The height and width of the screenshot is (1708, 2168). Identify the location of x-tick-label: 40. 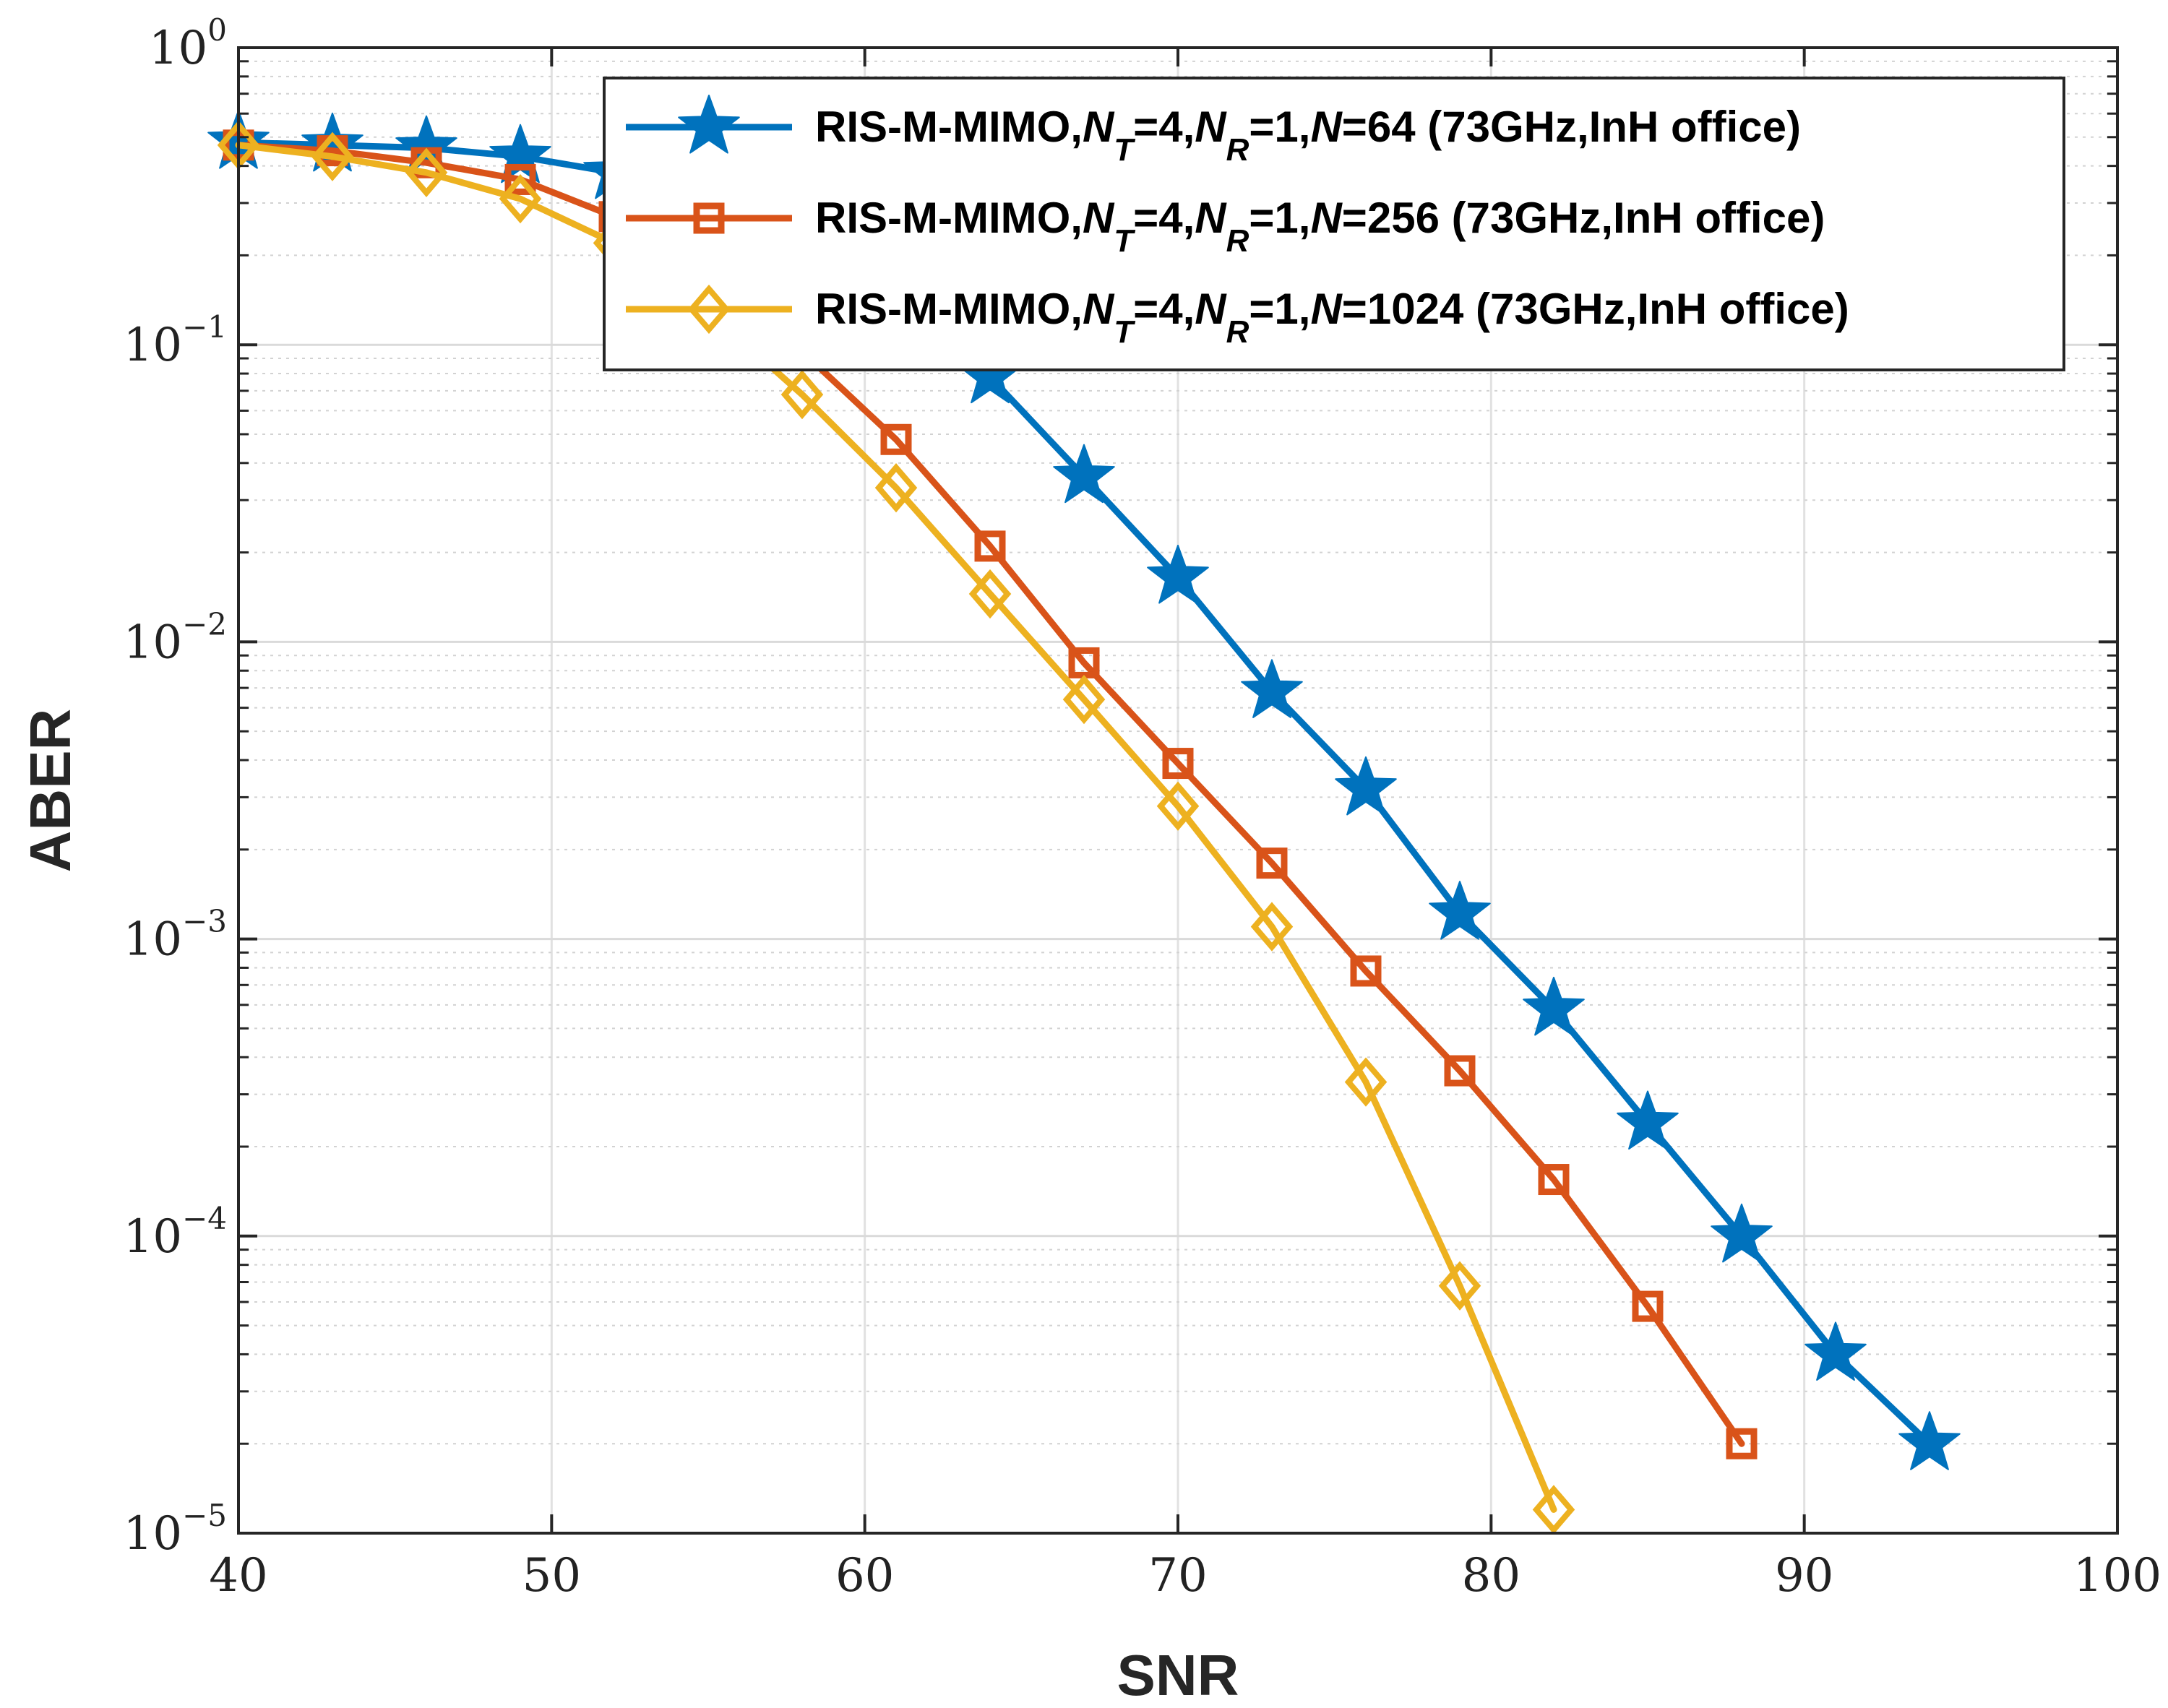
(238, 1576).